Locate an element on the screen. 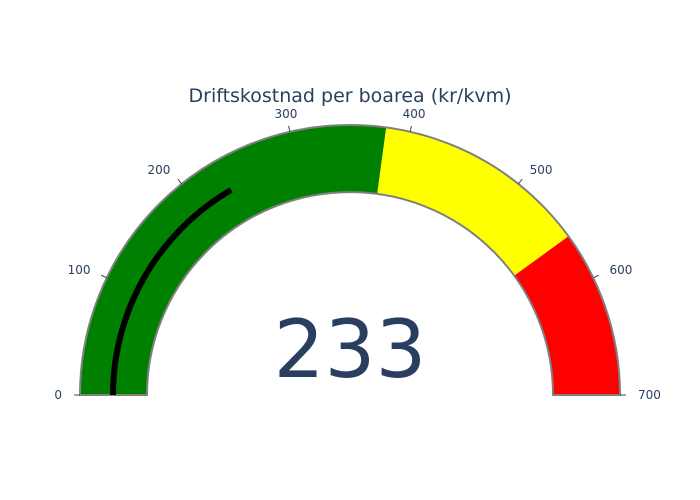  gauge-value-bar-group is located at coordinates (171, 291).